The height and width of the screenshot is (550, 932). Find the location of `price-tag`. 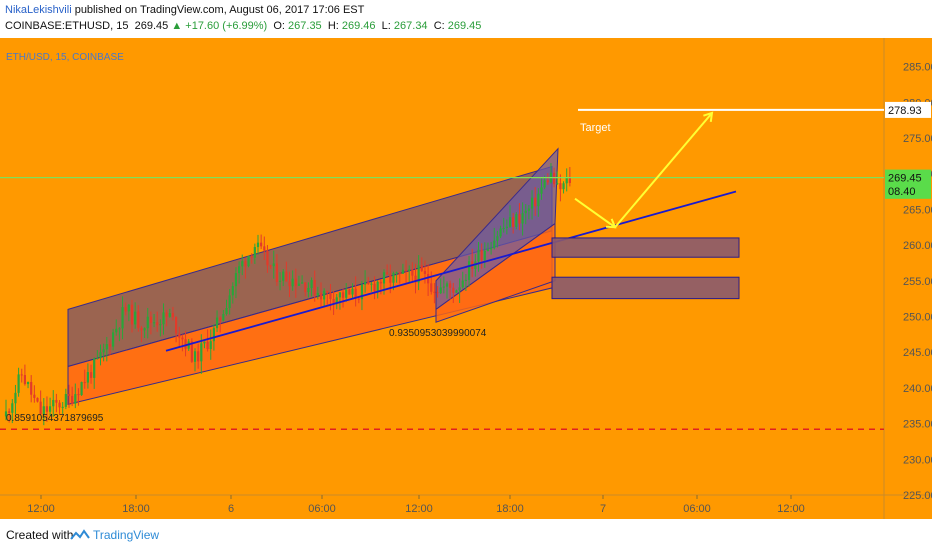

price-tag is located at coordinates (908, 109).